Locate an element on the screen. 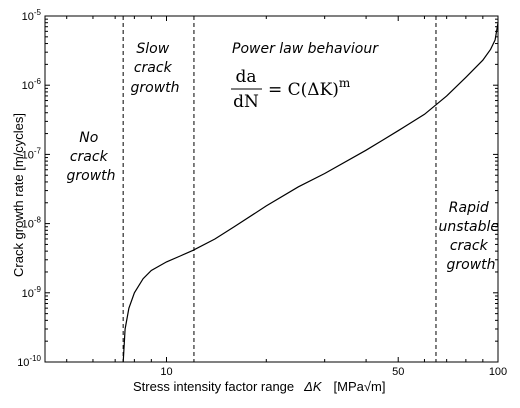  y-tick-label: 10⁻⁸ is located at coordinates (32, 223).